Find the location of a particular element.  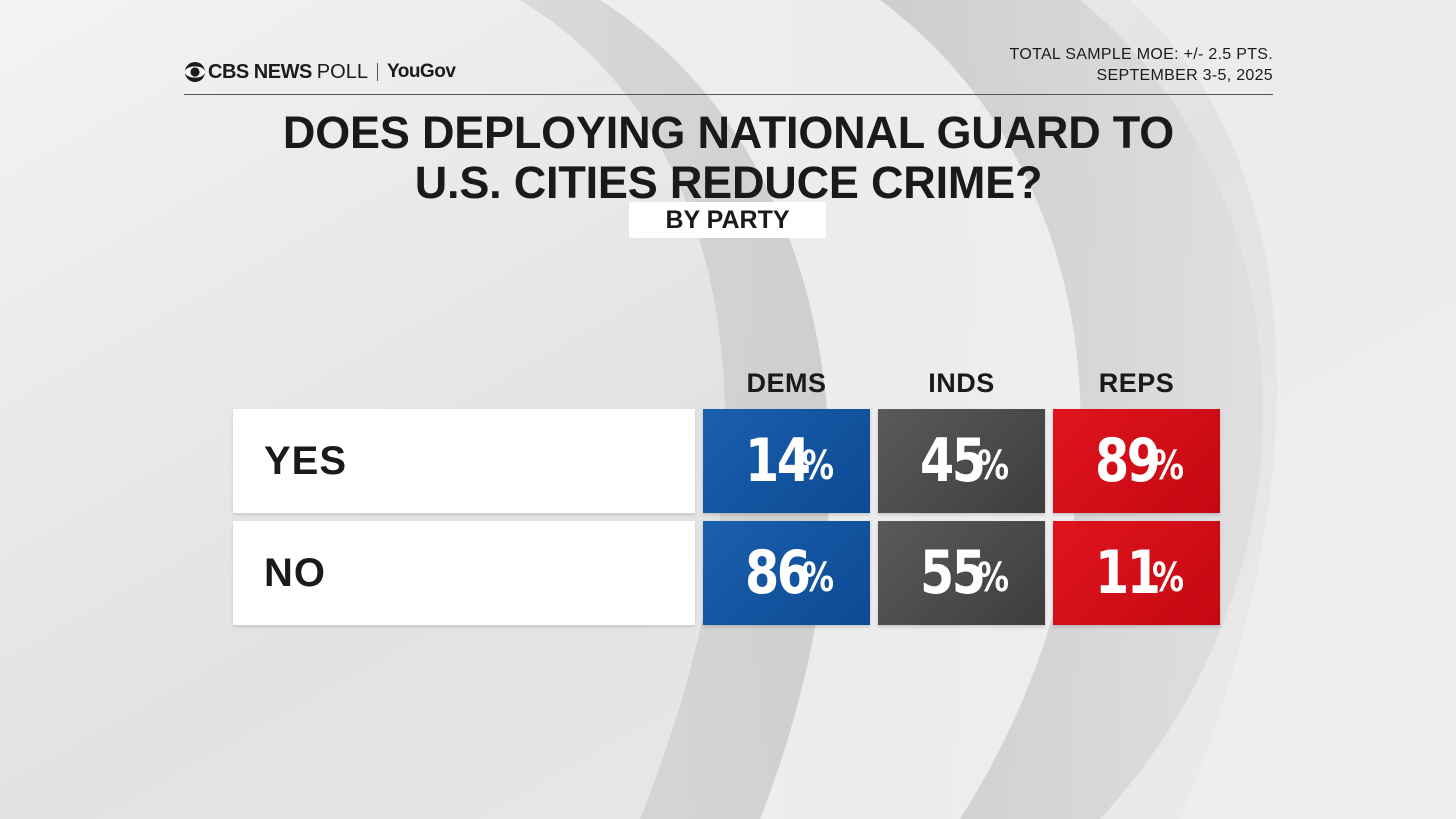

yougov-wordmark: YouGov is located at coordinates (421, 71).